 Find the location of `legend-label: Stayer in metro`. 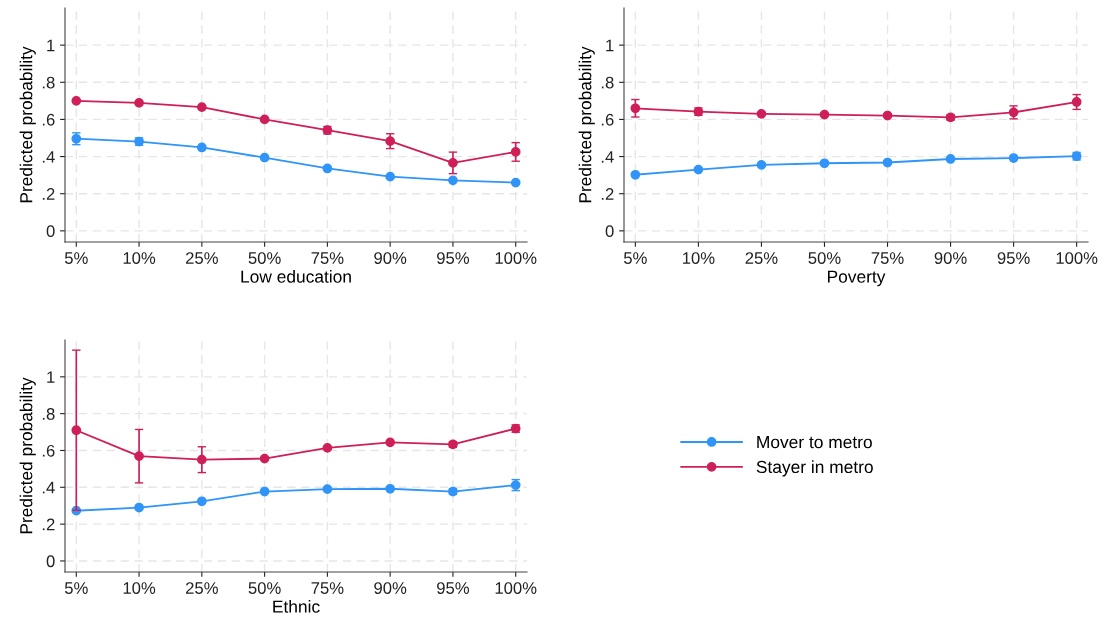

legend-label: Stayer in metro is located at coordinates (814, 468).